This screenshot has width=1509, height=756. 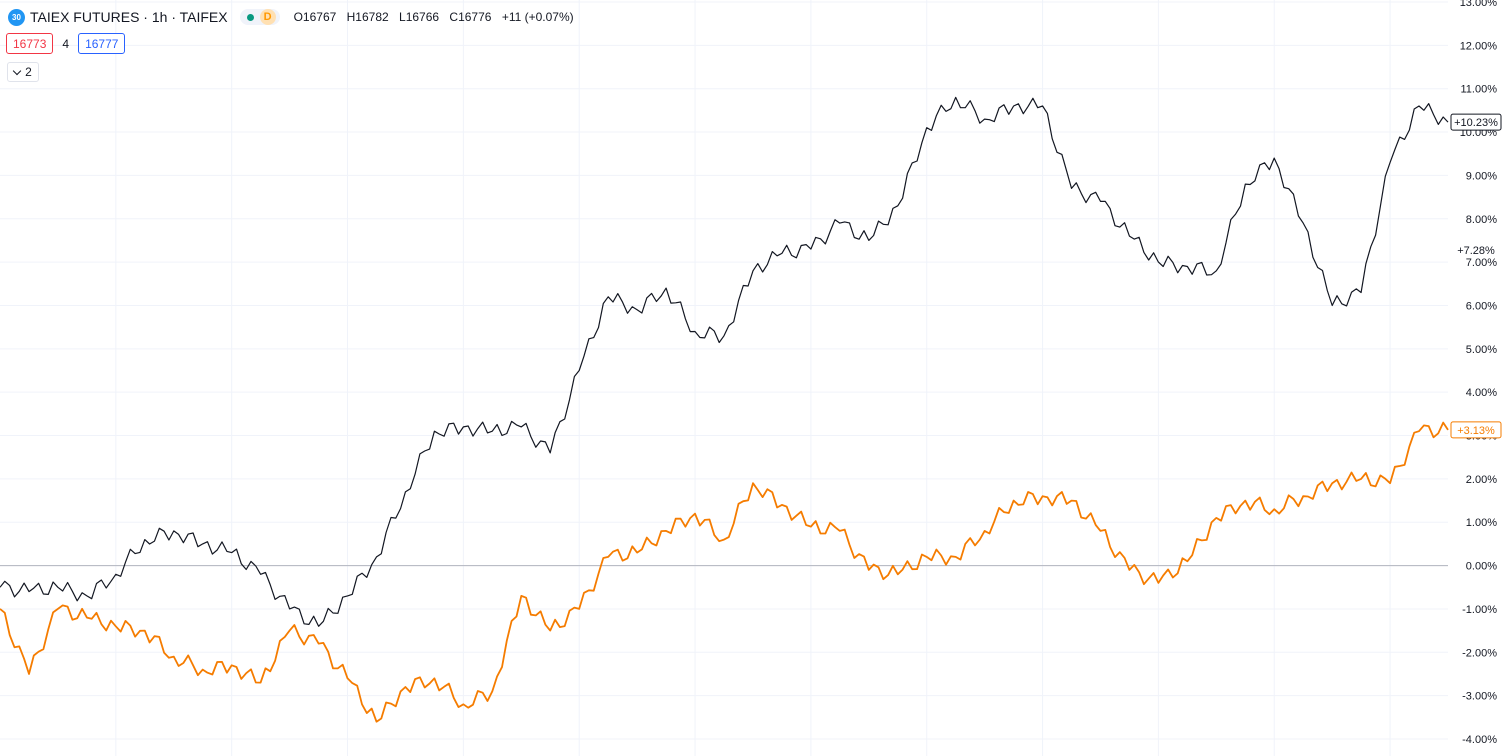 I want to click on y-tick-label: -2.00%, so click(x=1479, y=653).